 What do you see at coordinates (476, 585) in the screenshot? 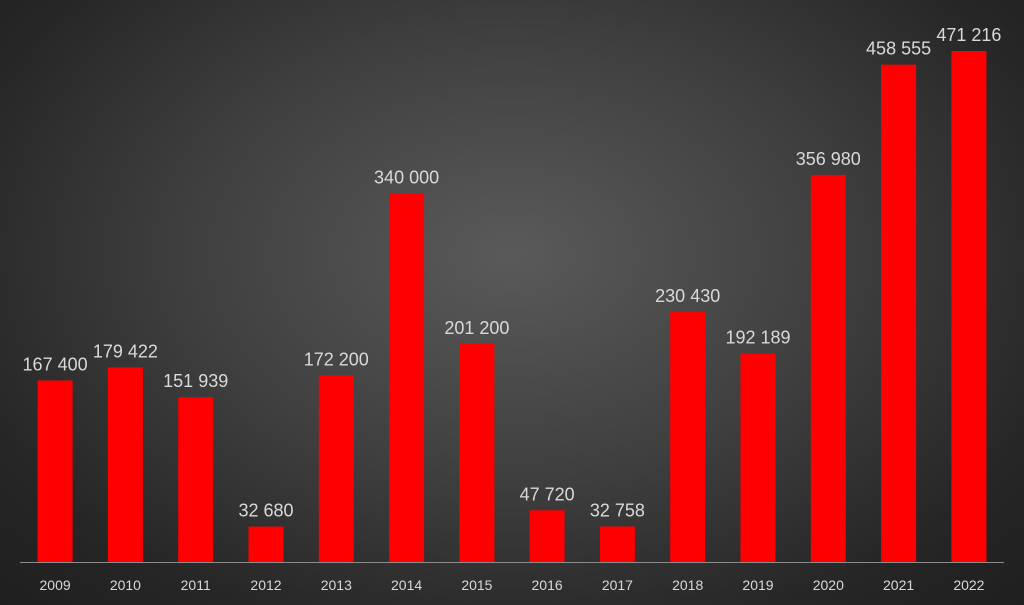
I see `x-tick-label-2015: 2015` at bounding box center [476, 585].